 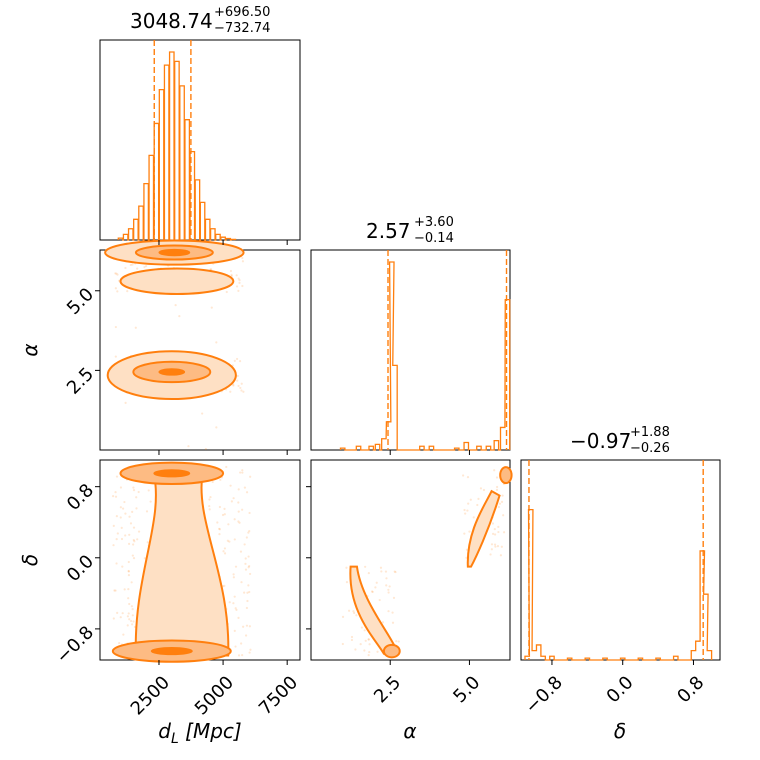 I want to click on histogram-step-delta, so click(x=618, y=584).